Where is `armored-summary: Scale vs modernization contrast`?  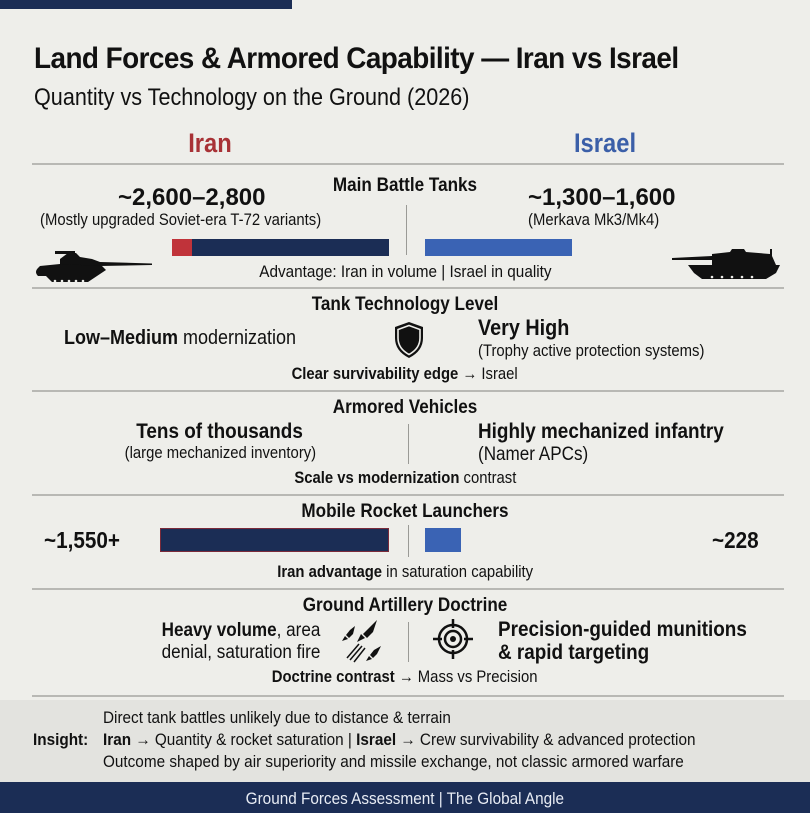 armored-summary: Scale vs modernization contrast is located at coordinates (405, 478).